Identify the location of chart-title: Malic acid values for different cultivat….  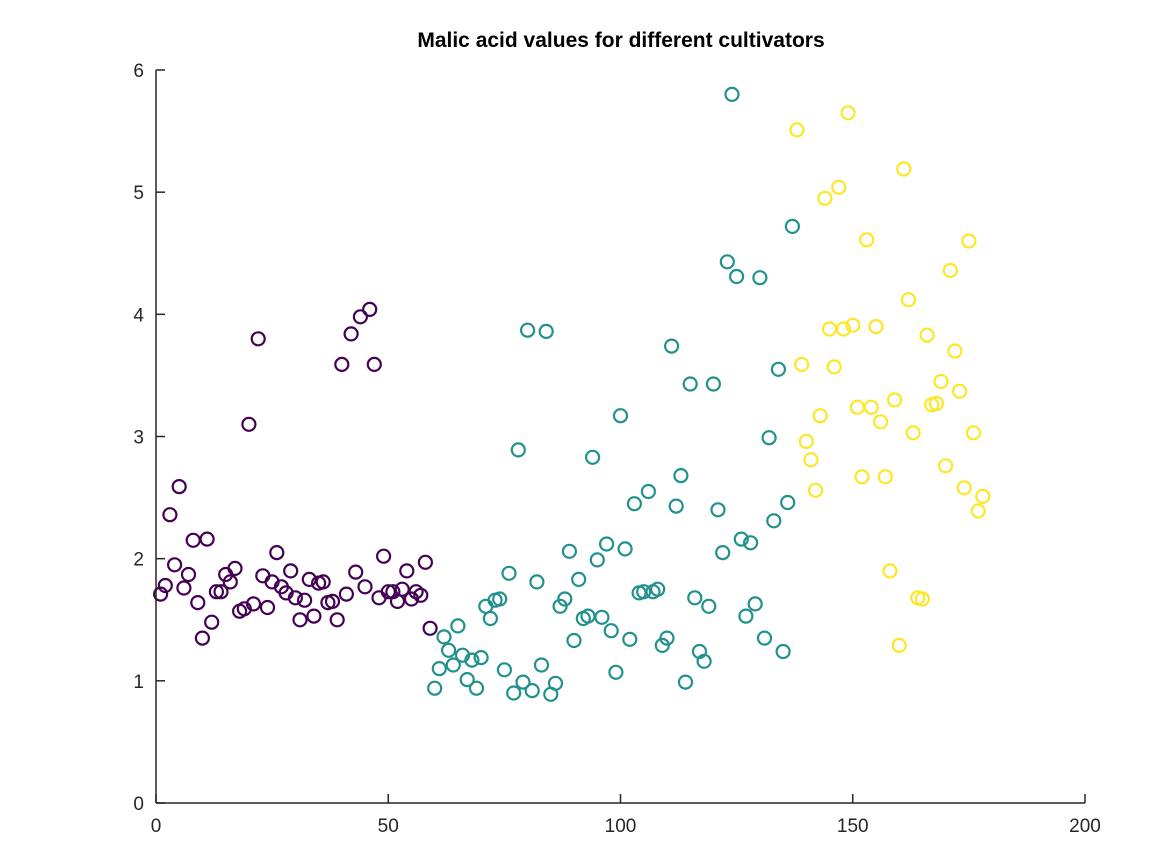
(620, 40).